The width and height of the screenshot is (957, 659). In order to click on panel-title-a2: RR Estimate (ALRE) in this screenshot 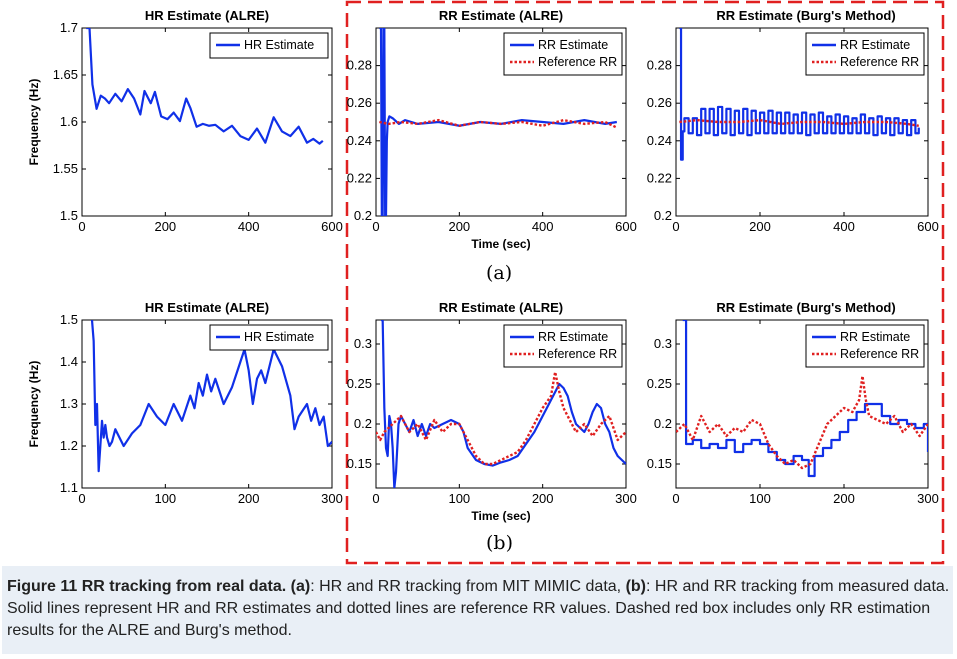, I will do `click(501, 15)`.